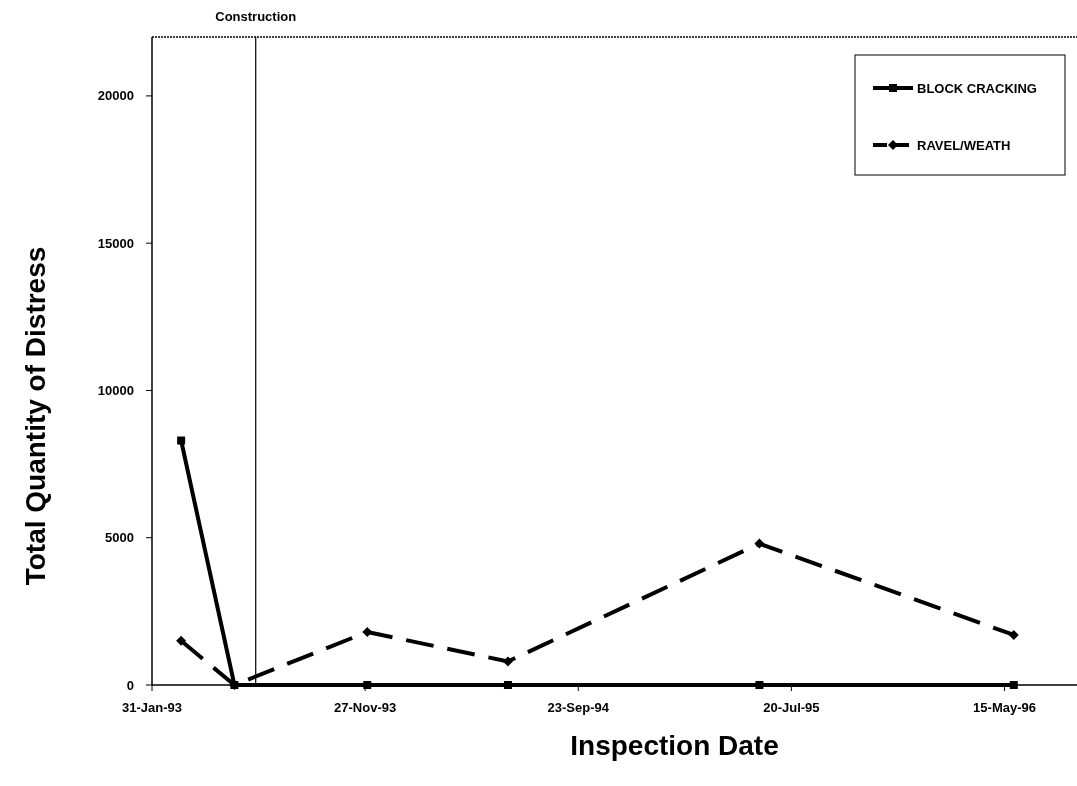  What do you see at coordinates (152, 707) in the screenshot?
I see `x-tick-label: 31-Jan-93` at bounding box center [152, 707].